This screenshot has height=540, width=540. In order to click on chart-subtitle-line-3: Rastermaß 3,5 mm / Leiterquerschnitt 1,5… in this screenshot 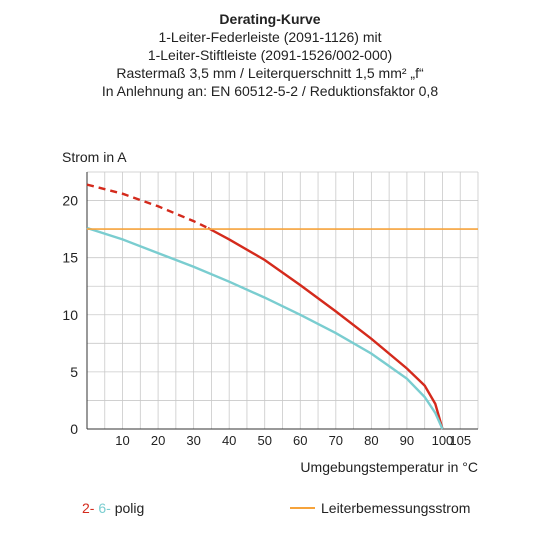, I will do `click(270, 73)`.